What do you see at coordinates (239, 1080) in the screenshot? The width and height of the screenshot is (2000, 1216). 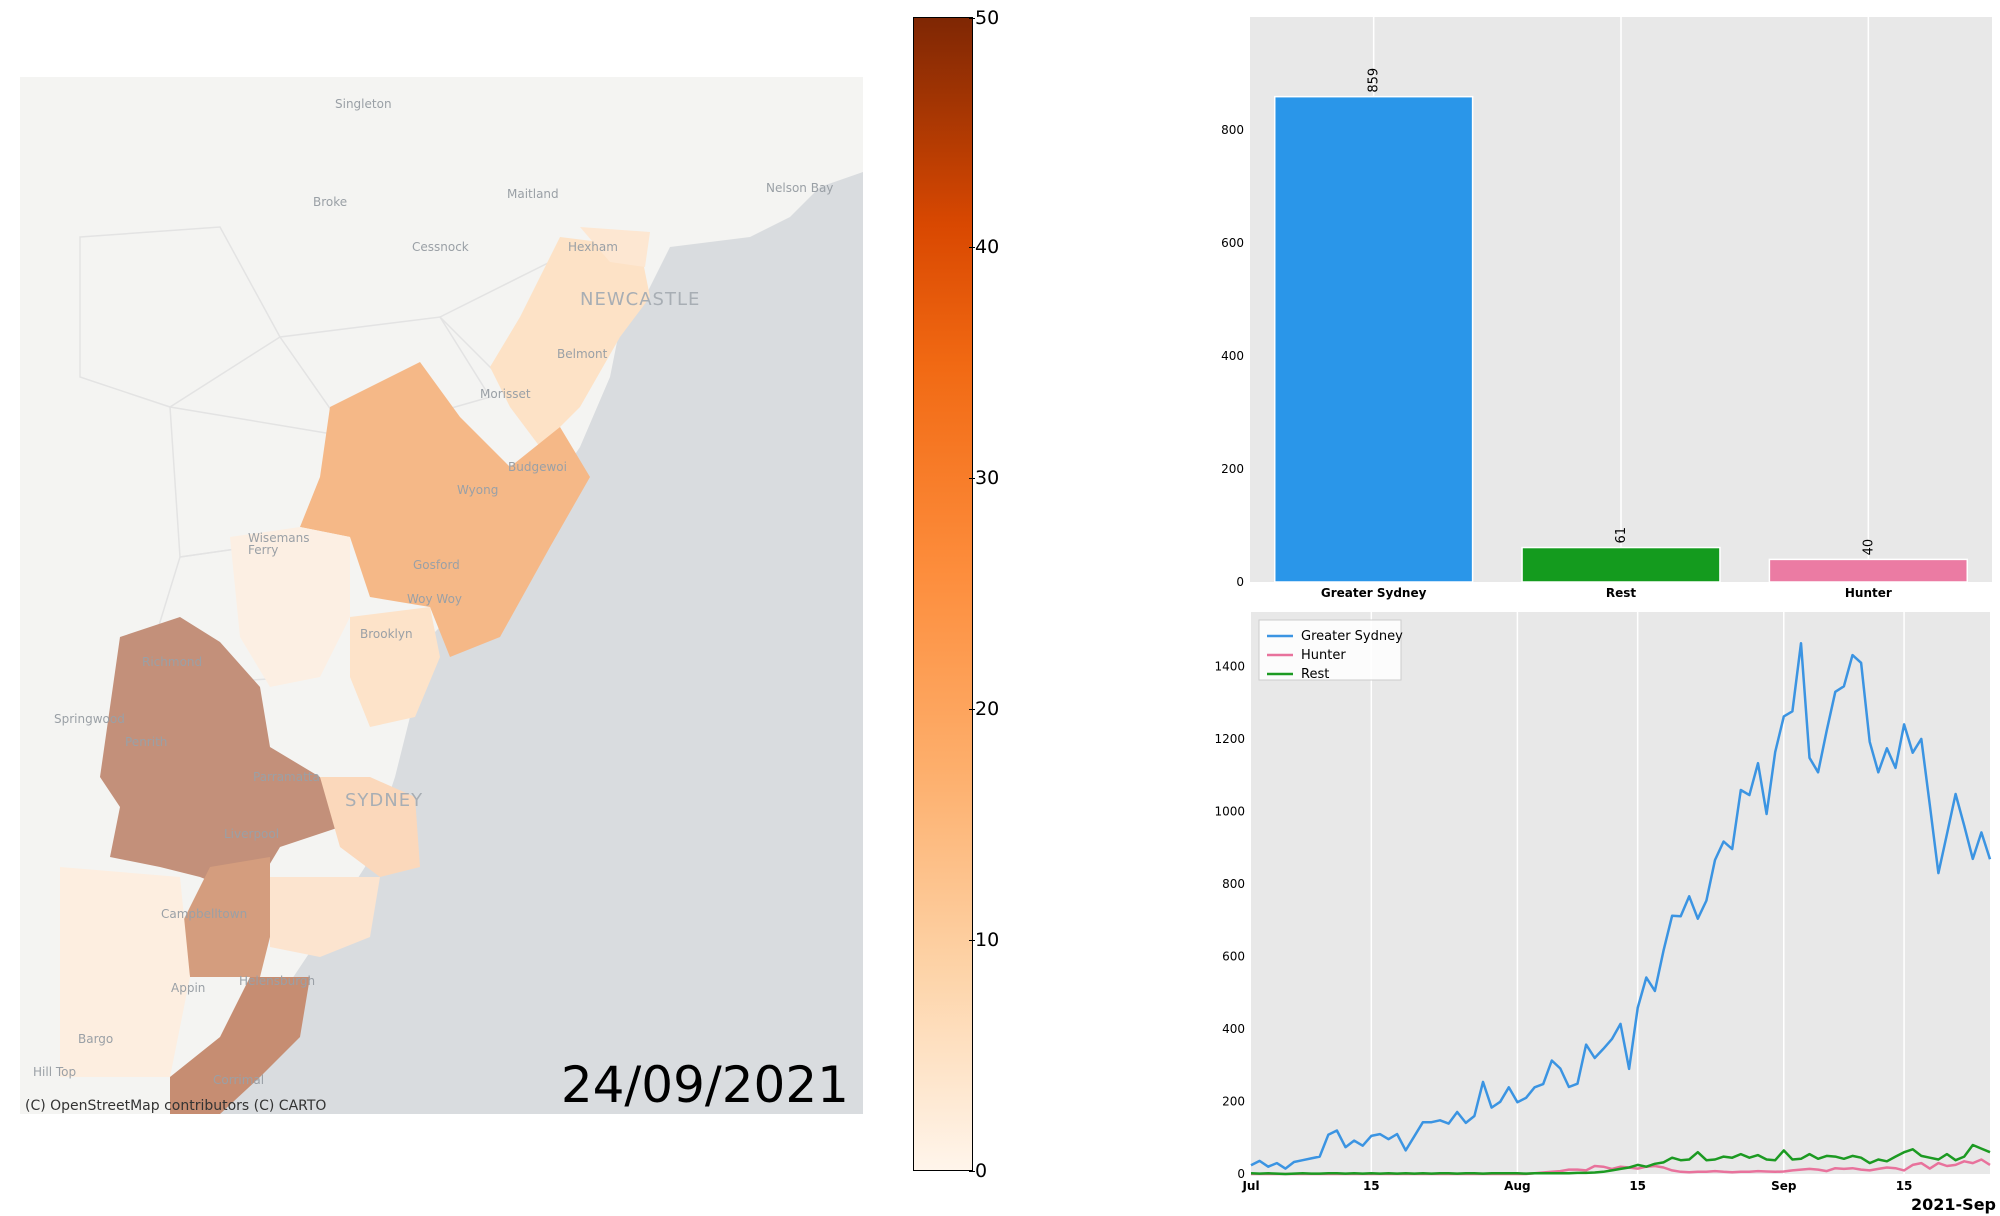 I see `place-label: Corrimal` at bounding box center [239, 1080].